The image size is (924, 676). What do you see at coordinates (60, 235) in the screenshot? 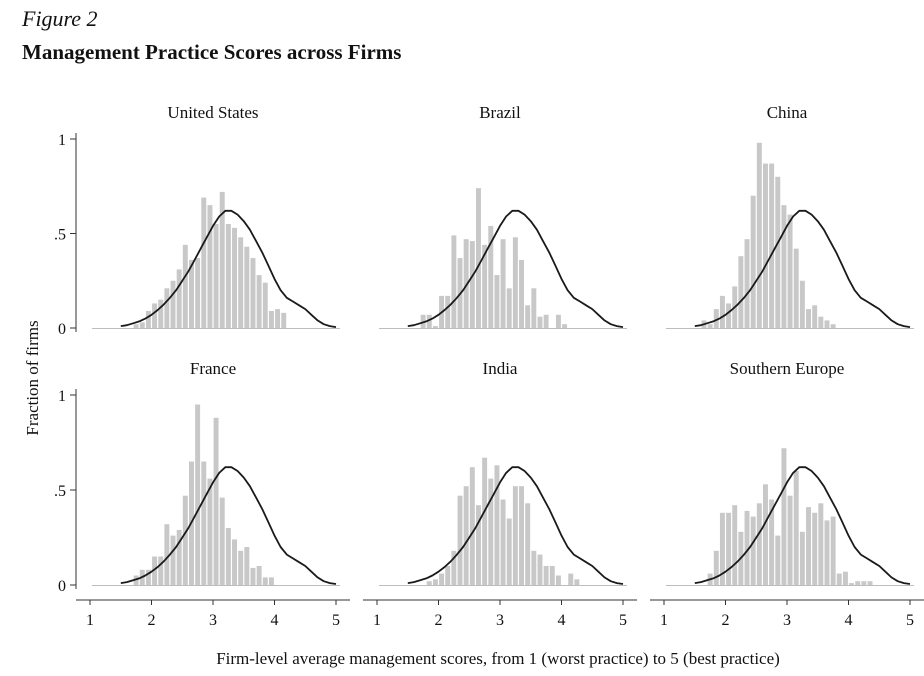
I see `y-tick-label: .5` at bounding box center [60, 235].